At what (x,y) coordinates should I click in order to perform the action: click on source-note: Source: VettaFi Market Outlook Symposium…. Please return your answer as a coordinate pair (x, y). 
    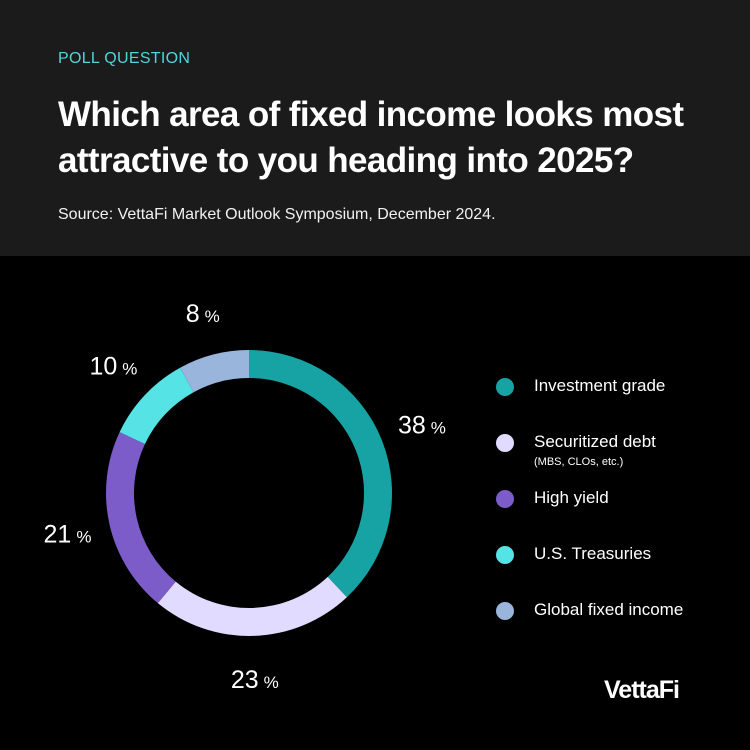
    Looking at the image, I should click on (277, 214).